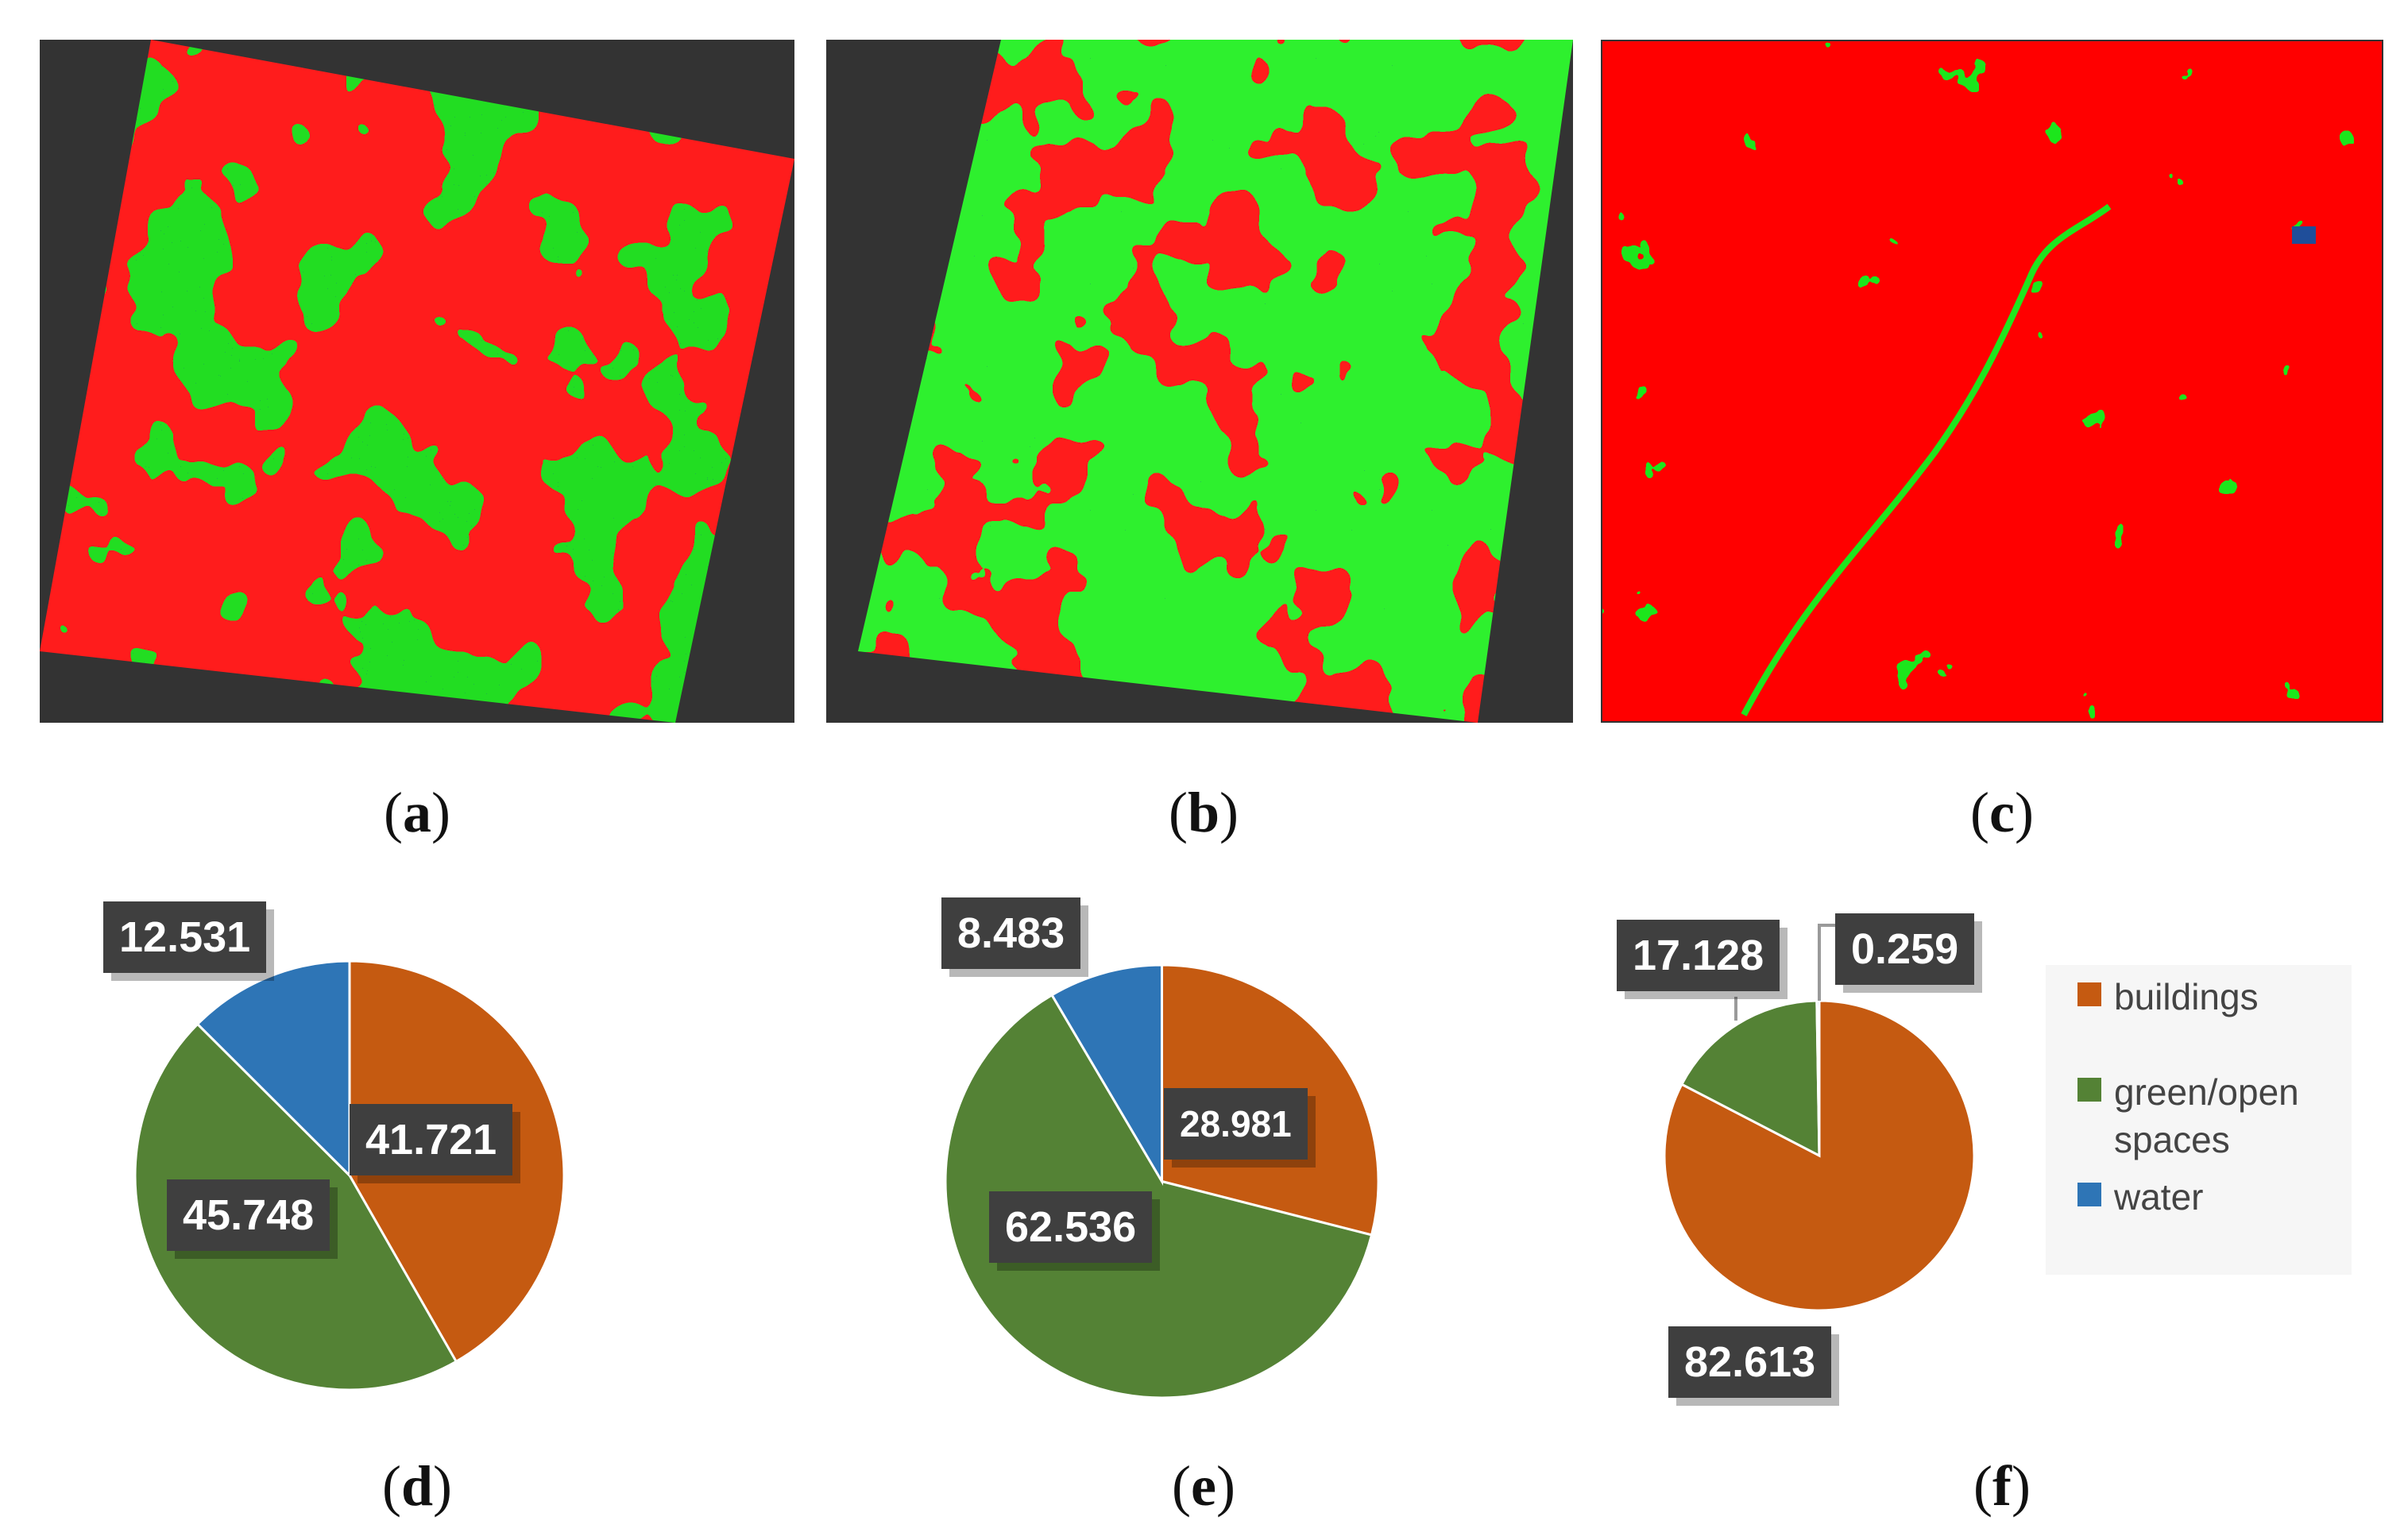  Describe the element at coordinates (1698, 955) in the screenshot. I see `pie-f-label-green: 17.128` at that location.